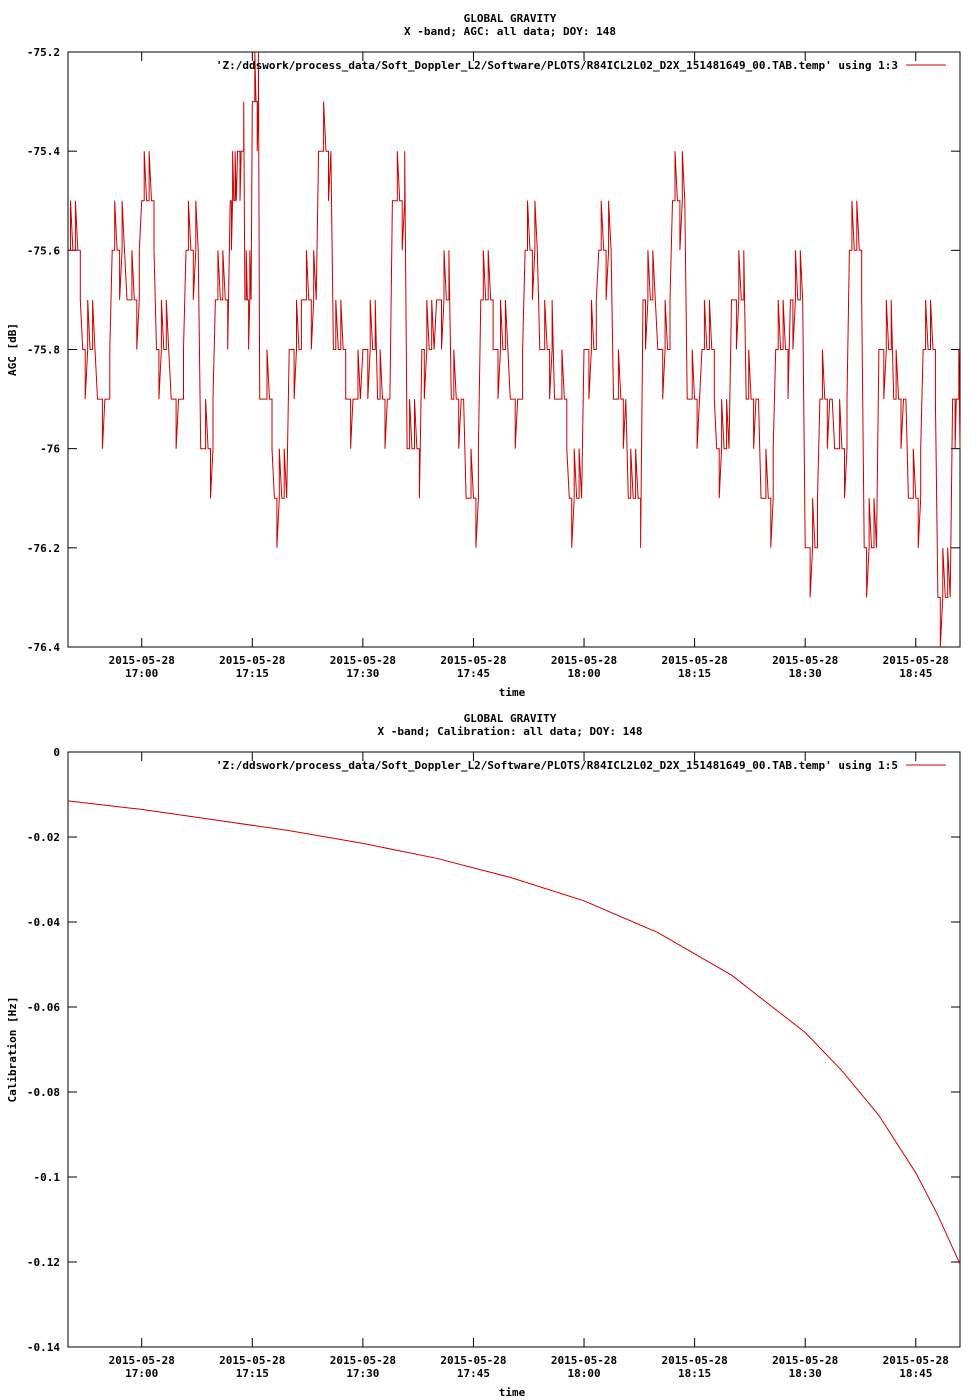 The width and height of the screenshot is (980, 1400). I want to click on y-tick-label: -0.12, so click(43, 1262).